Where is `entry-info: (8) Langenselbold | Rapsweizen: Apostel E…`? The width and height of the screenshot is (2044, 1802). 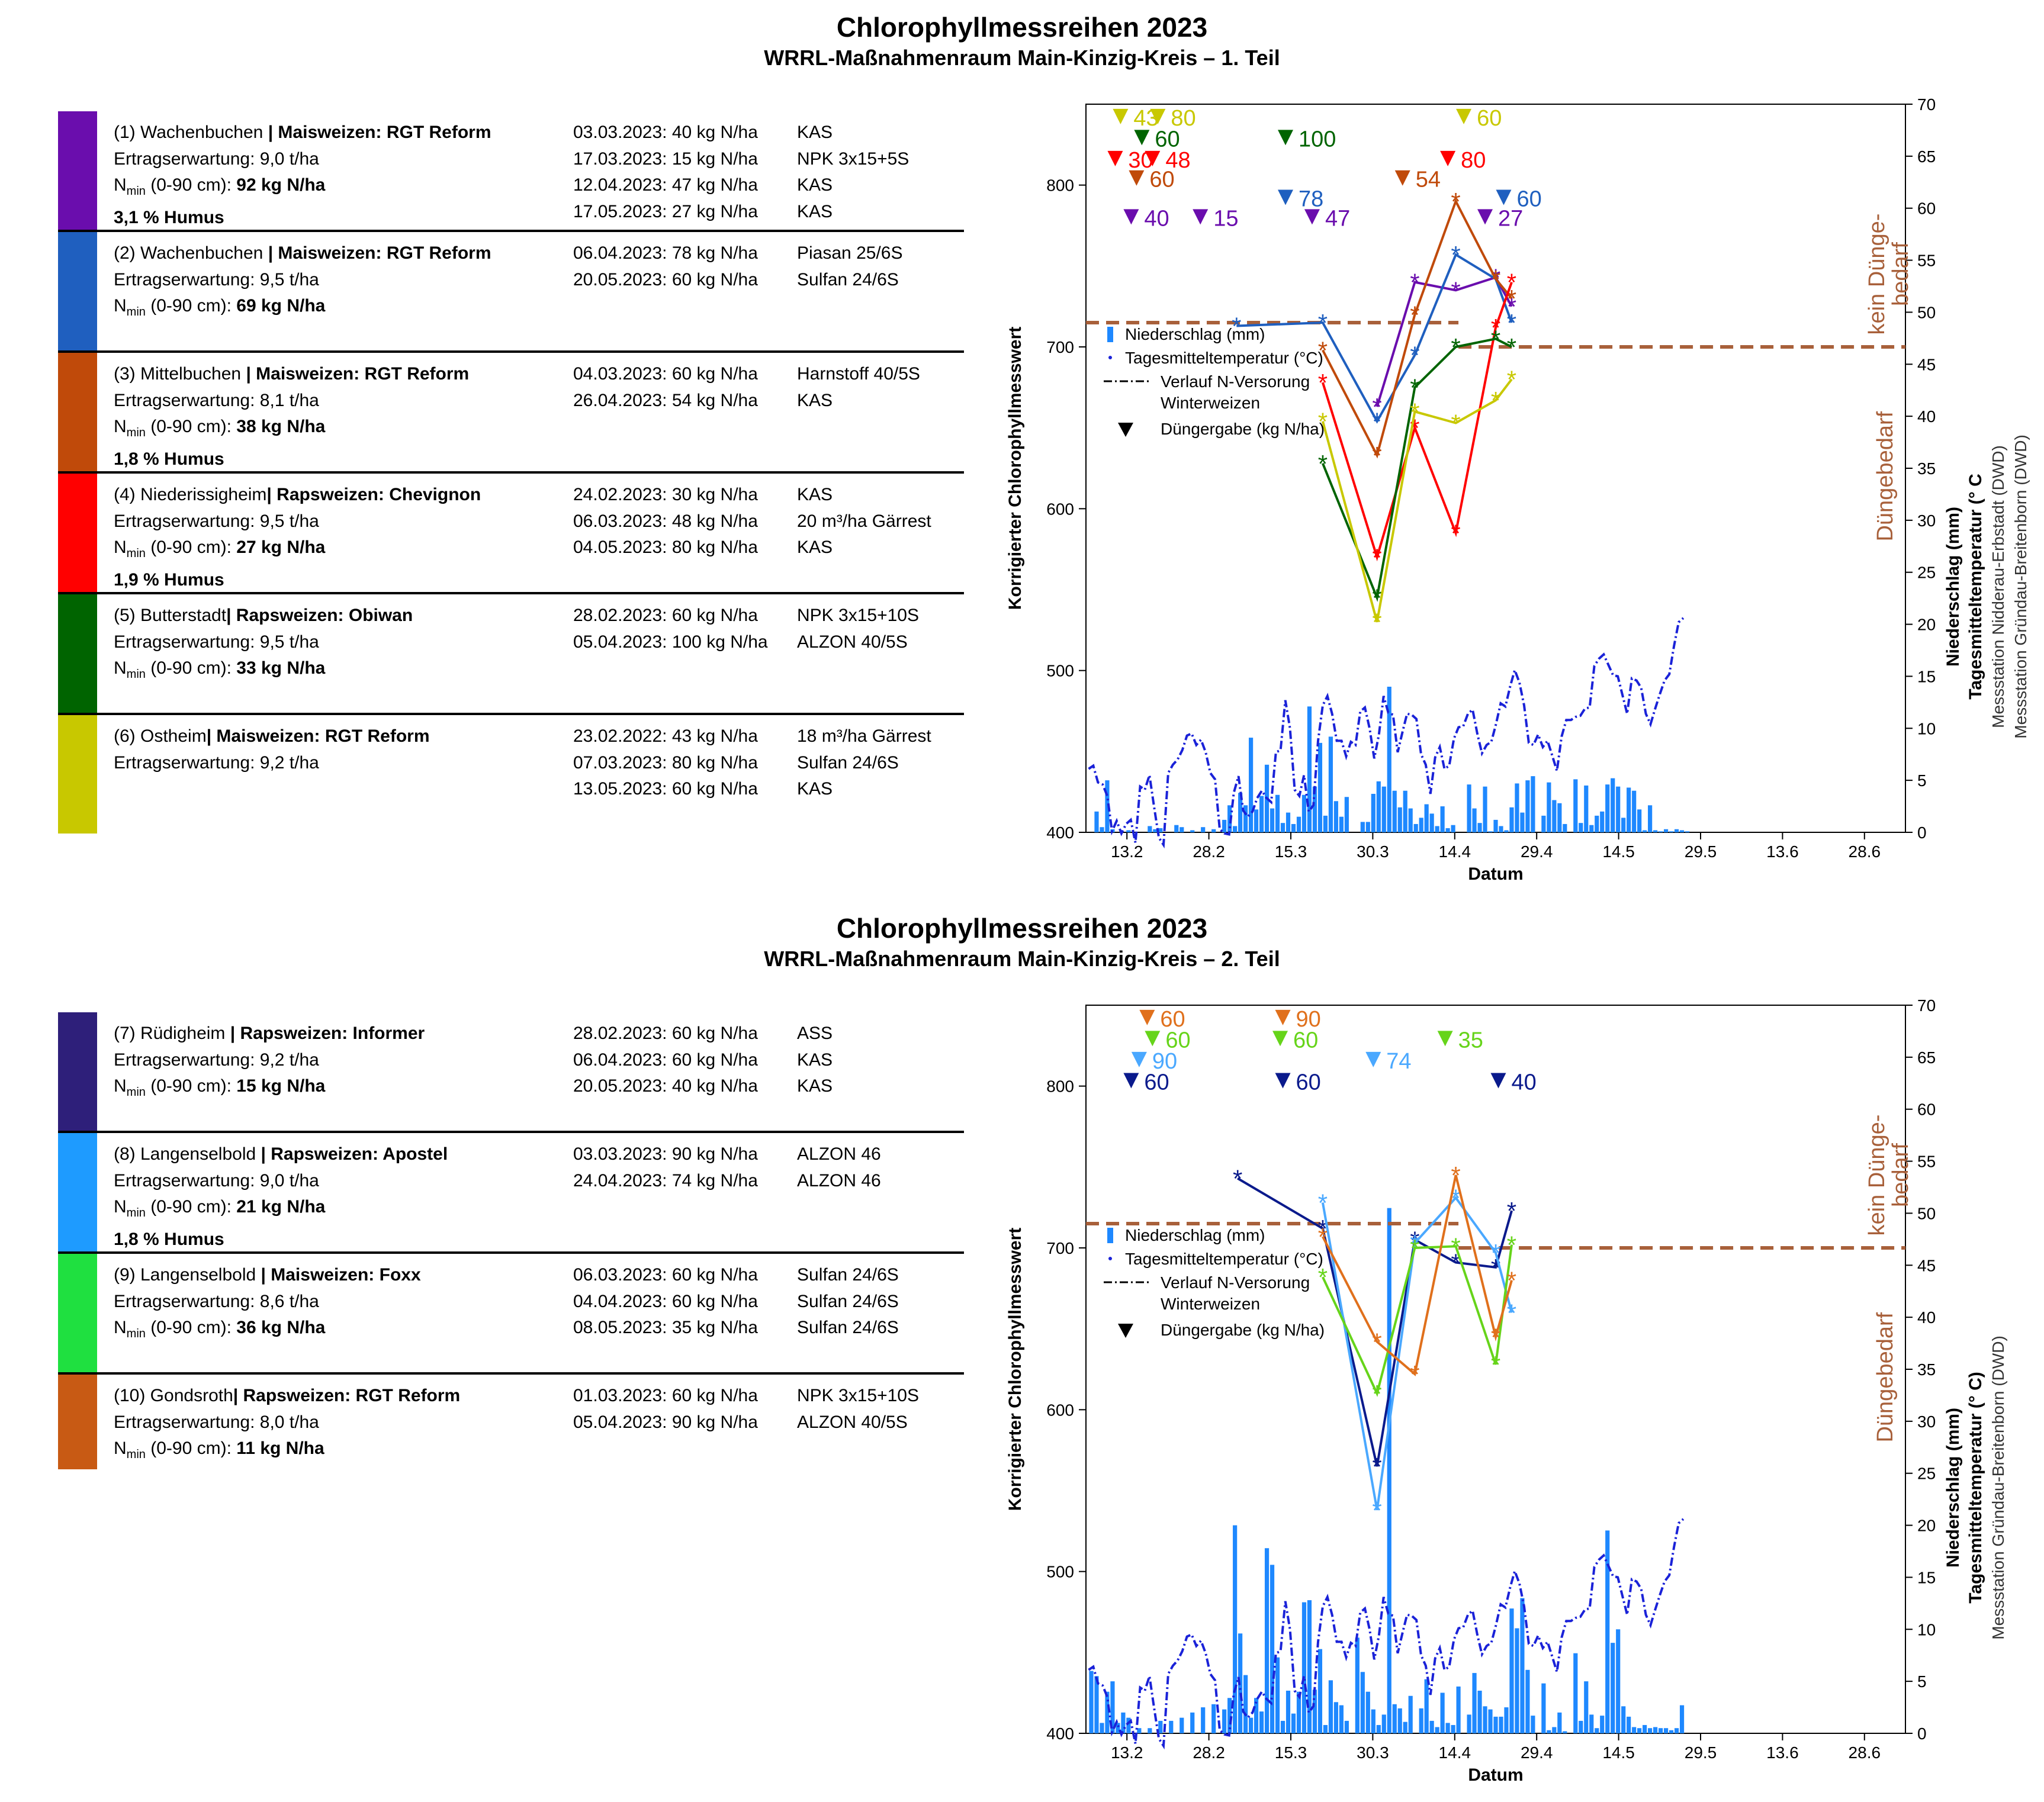 entry-info: (8) Langenselbold | Rapsweizen: Apostel E… is located at coordinates (281, 1197).